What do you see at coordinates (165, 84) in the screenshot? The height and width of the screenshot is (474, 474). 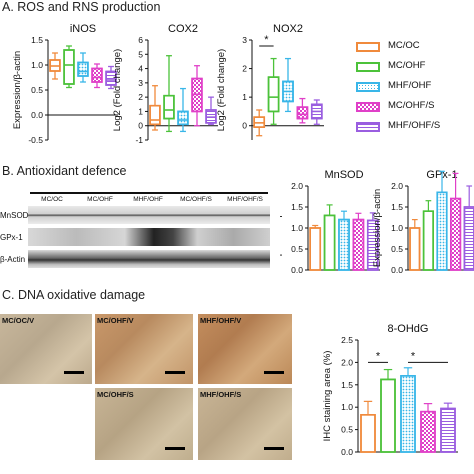 I see `boxplot-cox2: COX2 6 5 4 3 2 1 0 -1 Log2 (Fold change)` at bounding box center [165, 84].